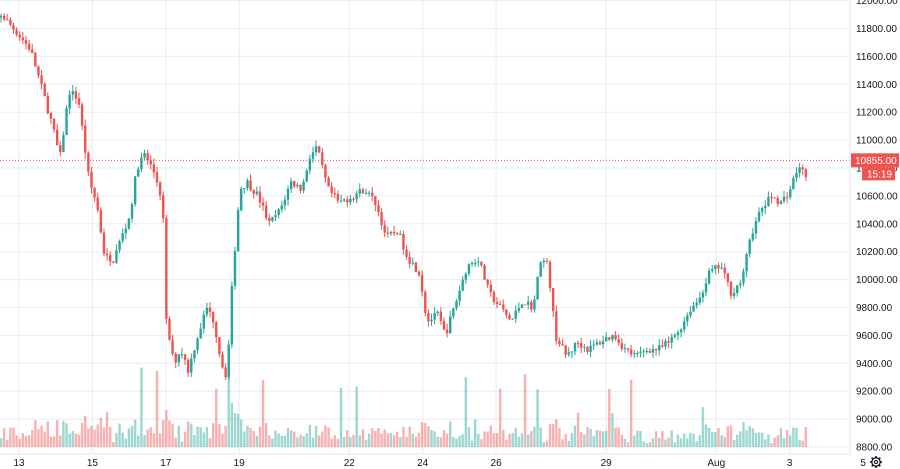 The height and width of the screenshot is (469, 900). I want to click on y-tick-label: 11000.00, so click(876, 141).